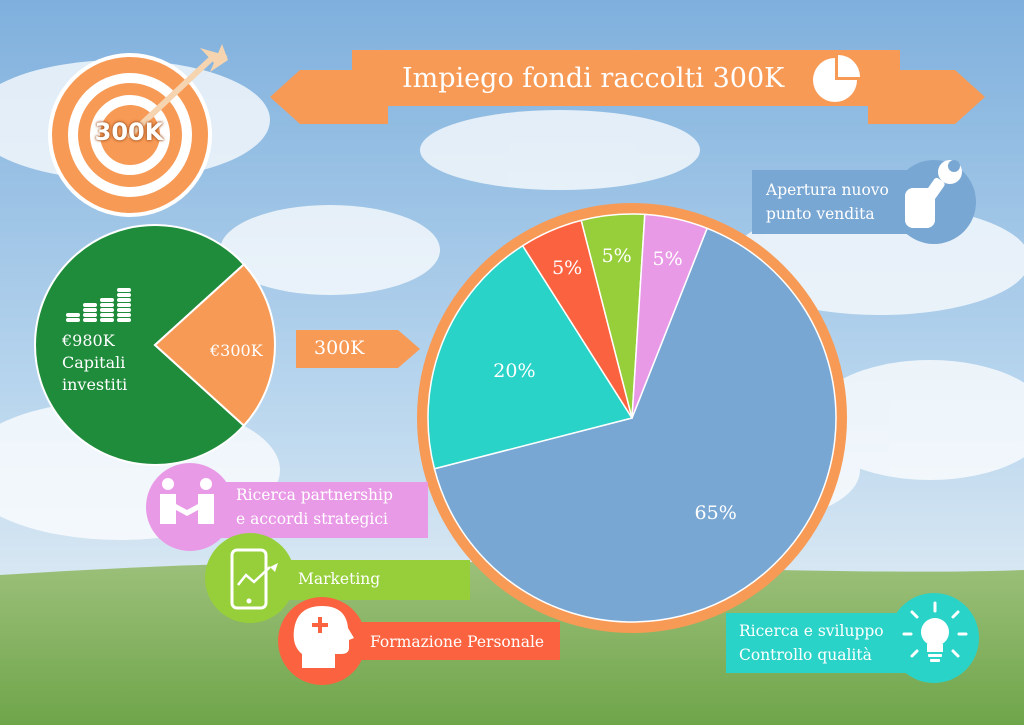 The width and height of the screenshot is (1024, 725). I want to click on title-banner, so click(627, 87).